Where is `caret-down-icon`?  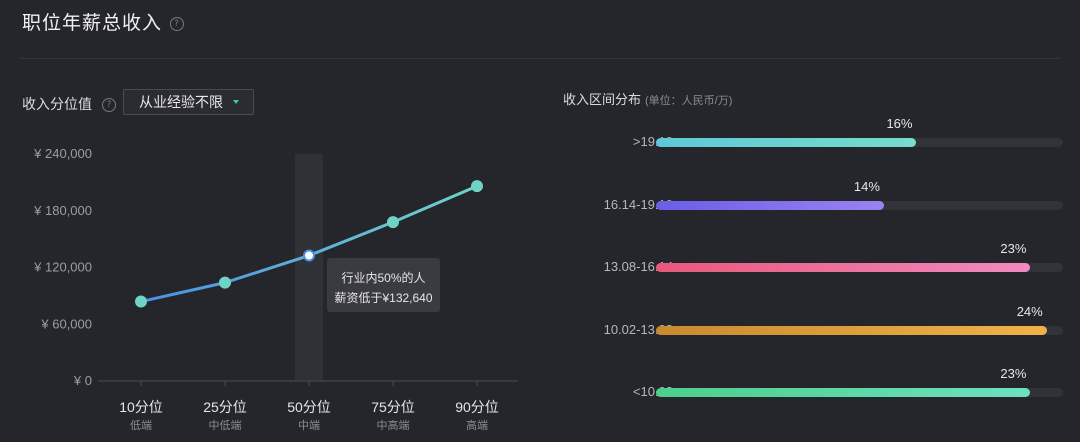
caret-down-icon is located at coordinates (236, 102).